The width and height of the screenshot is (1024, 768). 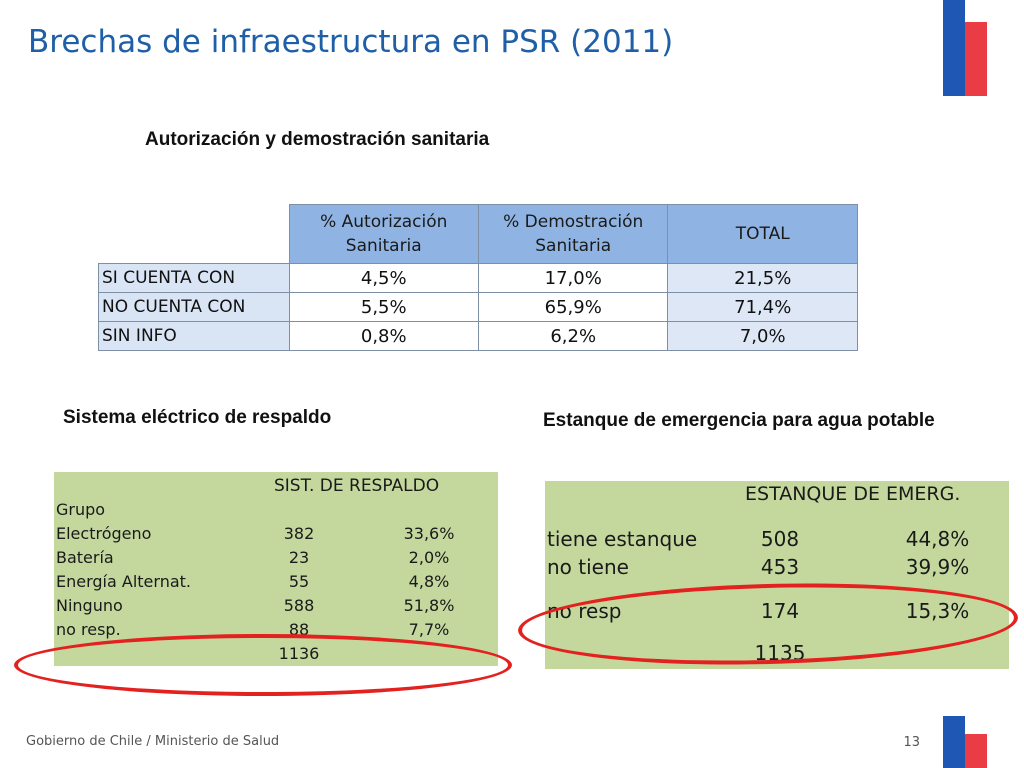 What do you see at coordinates (762, 234) in the screenshot?
I see `header-total: TOTAL` at bounding box center [762, 234].